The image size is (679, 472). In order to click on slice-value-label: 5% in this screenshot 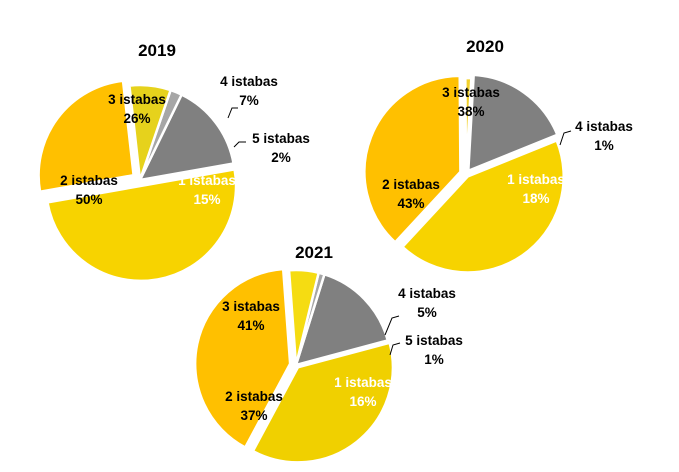, I will do `click(427, 312)`.